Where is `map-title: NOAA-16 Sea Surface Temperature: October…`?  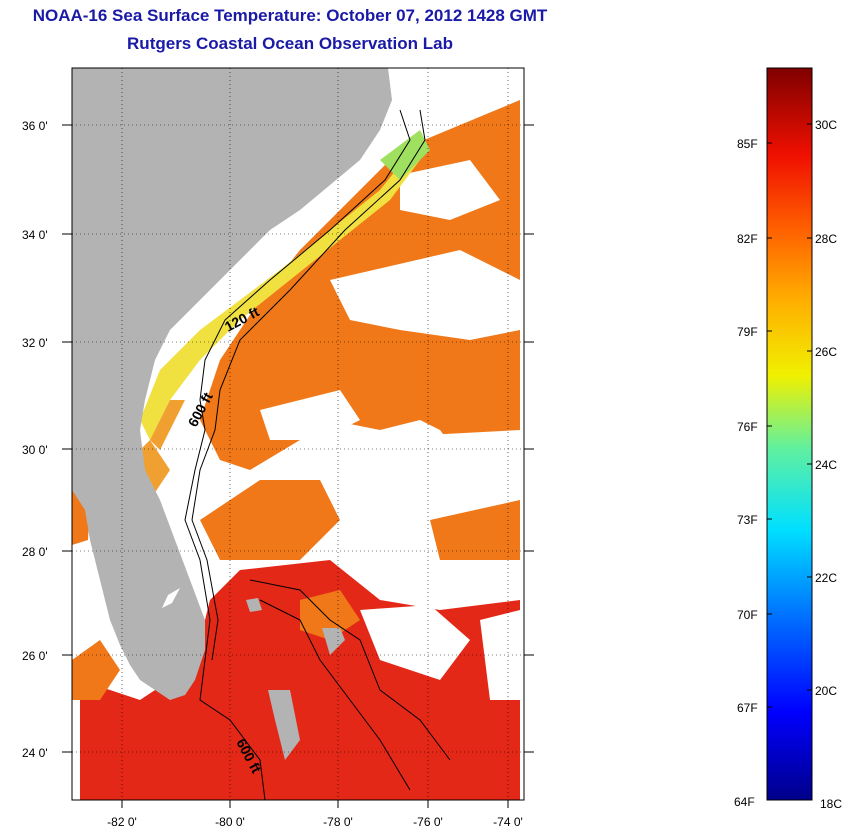
map-title: NOAA-16 Sea Surface Temperature: October… is located at coordinates (290, 15).